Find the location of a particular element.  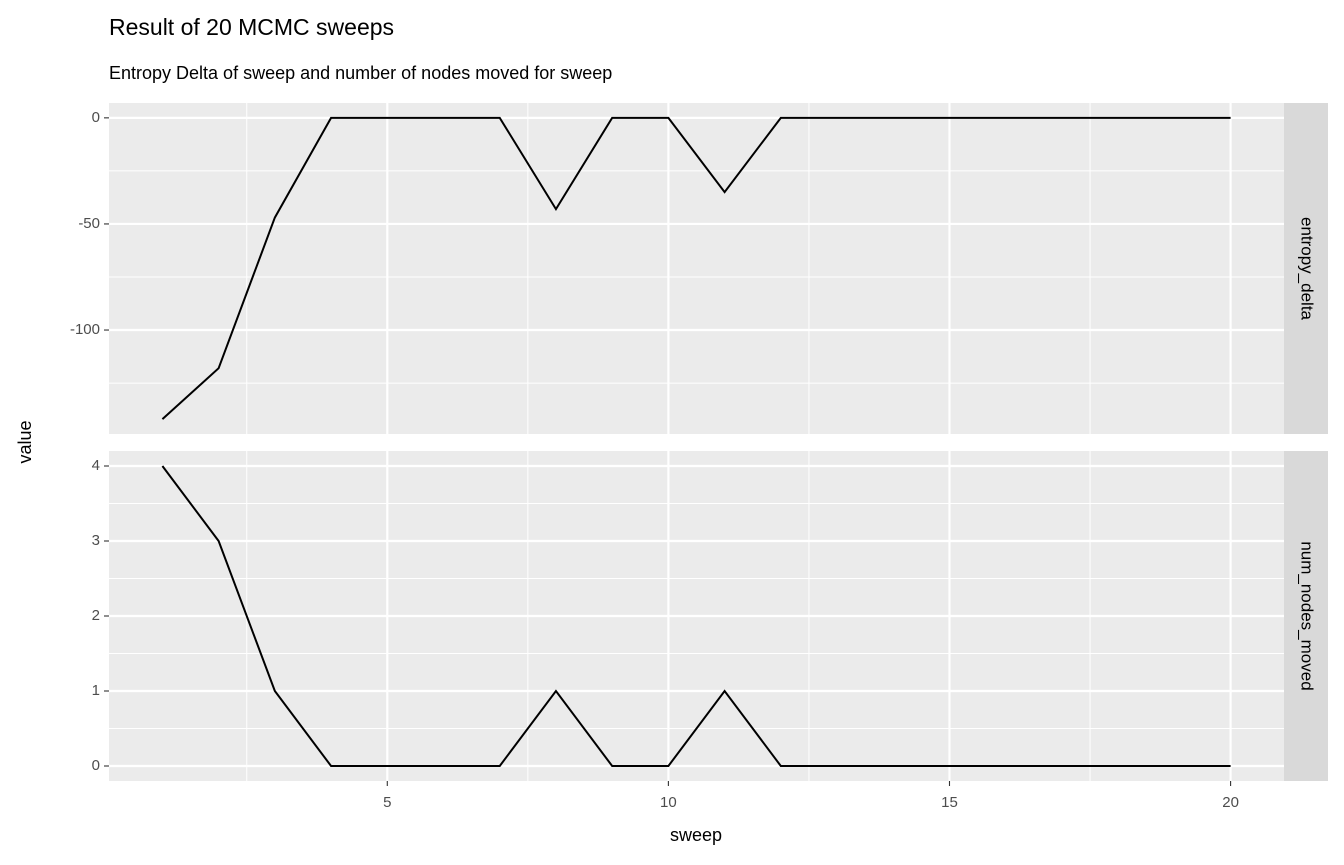

strip-label: num_nodes_moved is located at coordinates (1307, 615).